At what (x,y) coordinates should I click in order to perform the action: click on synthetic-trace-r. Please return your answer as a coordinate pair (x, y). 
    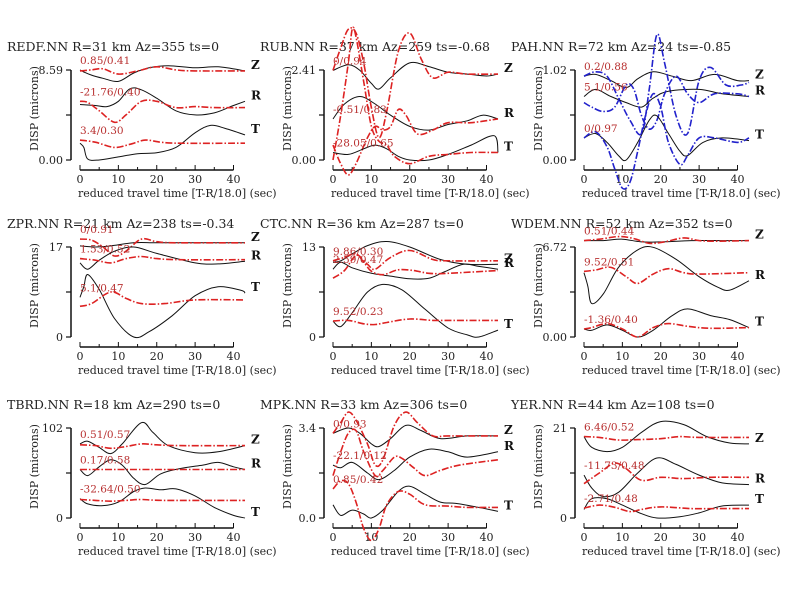
    Looking at the image, I should click on (666, 473).